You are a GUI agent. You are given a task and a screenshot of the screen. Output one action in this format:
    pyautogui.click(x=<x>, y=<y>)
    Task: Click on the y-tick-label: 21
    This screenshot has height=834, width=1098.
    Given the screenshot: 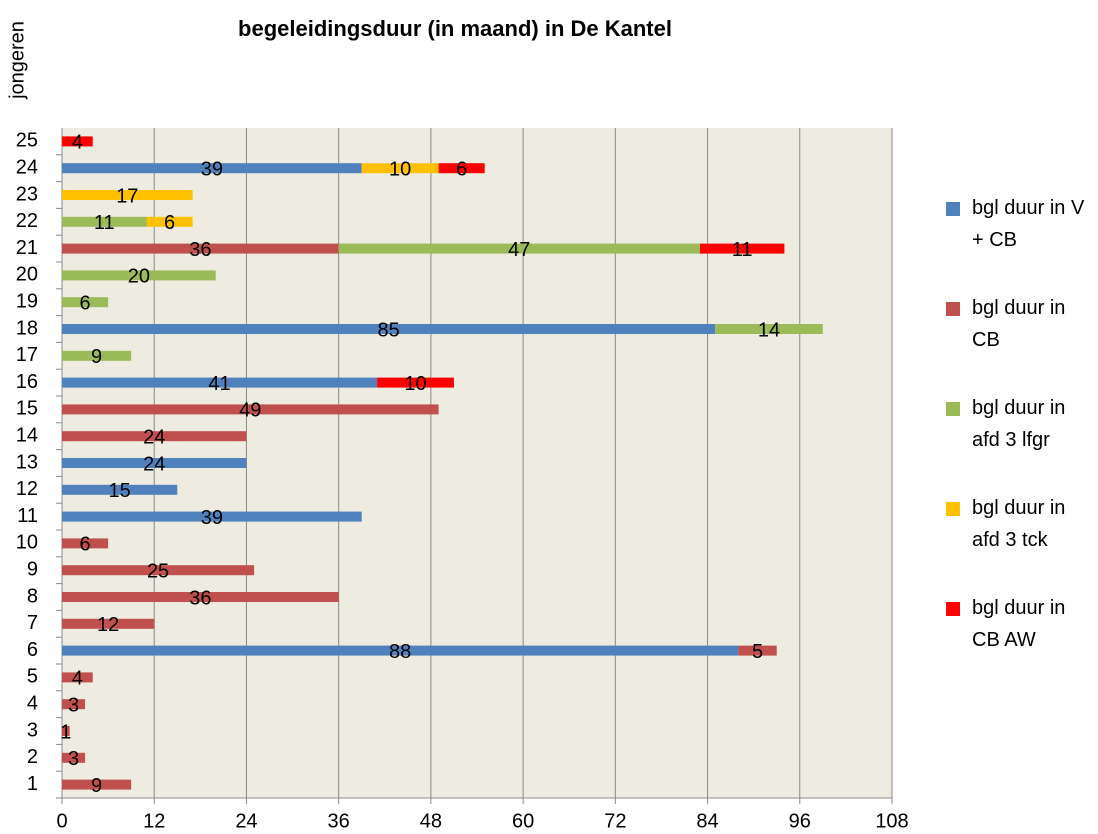 What is the action you would take?
    pyautogui.click(x=27, y=248)
    